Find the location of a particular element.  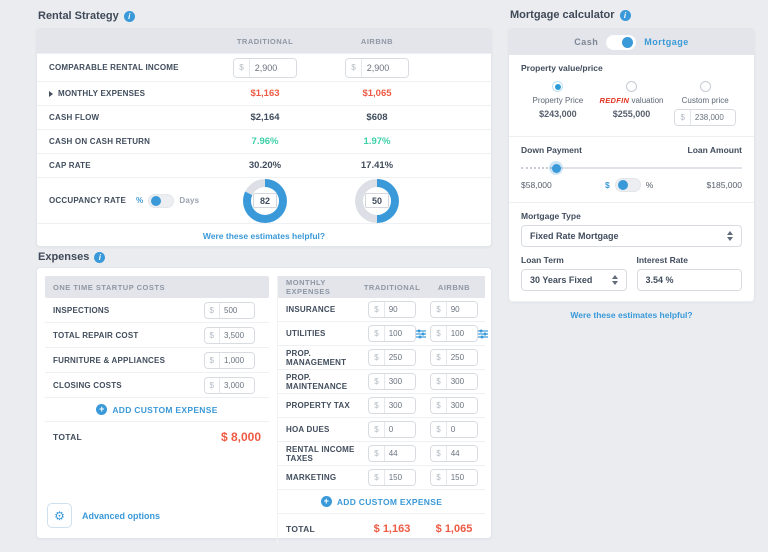

prop-maintenance-airbnb-input is located at coordinates (461, 381).